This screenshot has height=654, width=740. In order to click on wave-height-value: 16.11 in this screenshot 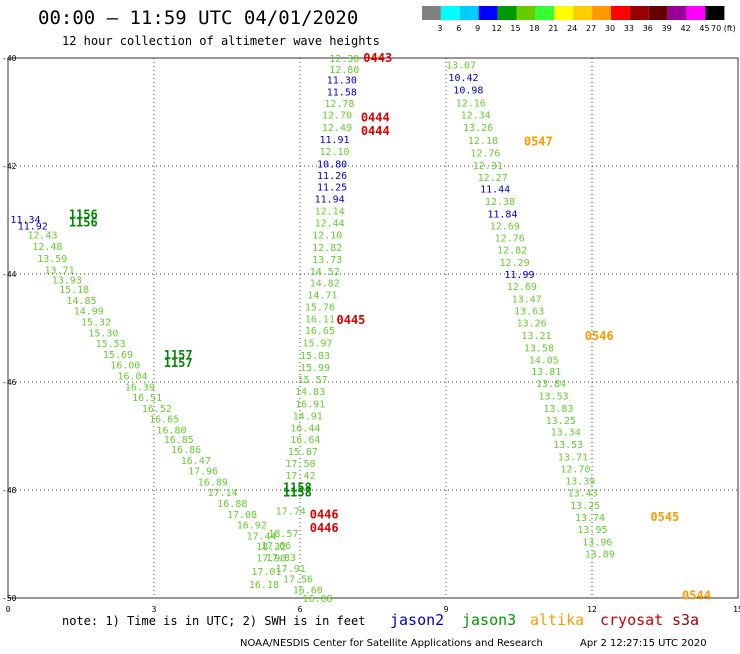, I will do `click(320, 319)`.